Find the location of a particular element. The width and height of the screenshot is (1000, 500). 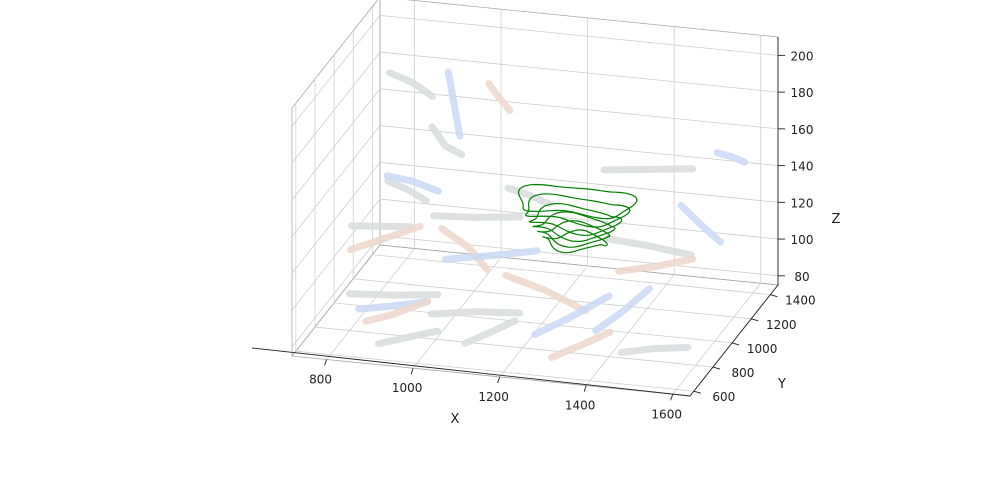

z-axis-label: Z is located at coordinates (836, 219).